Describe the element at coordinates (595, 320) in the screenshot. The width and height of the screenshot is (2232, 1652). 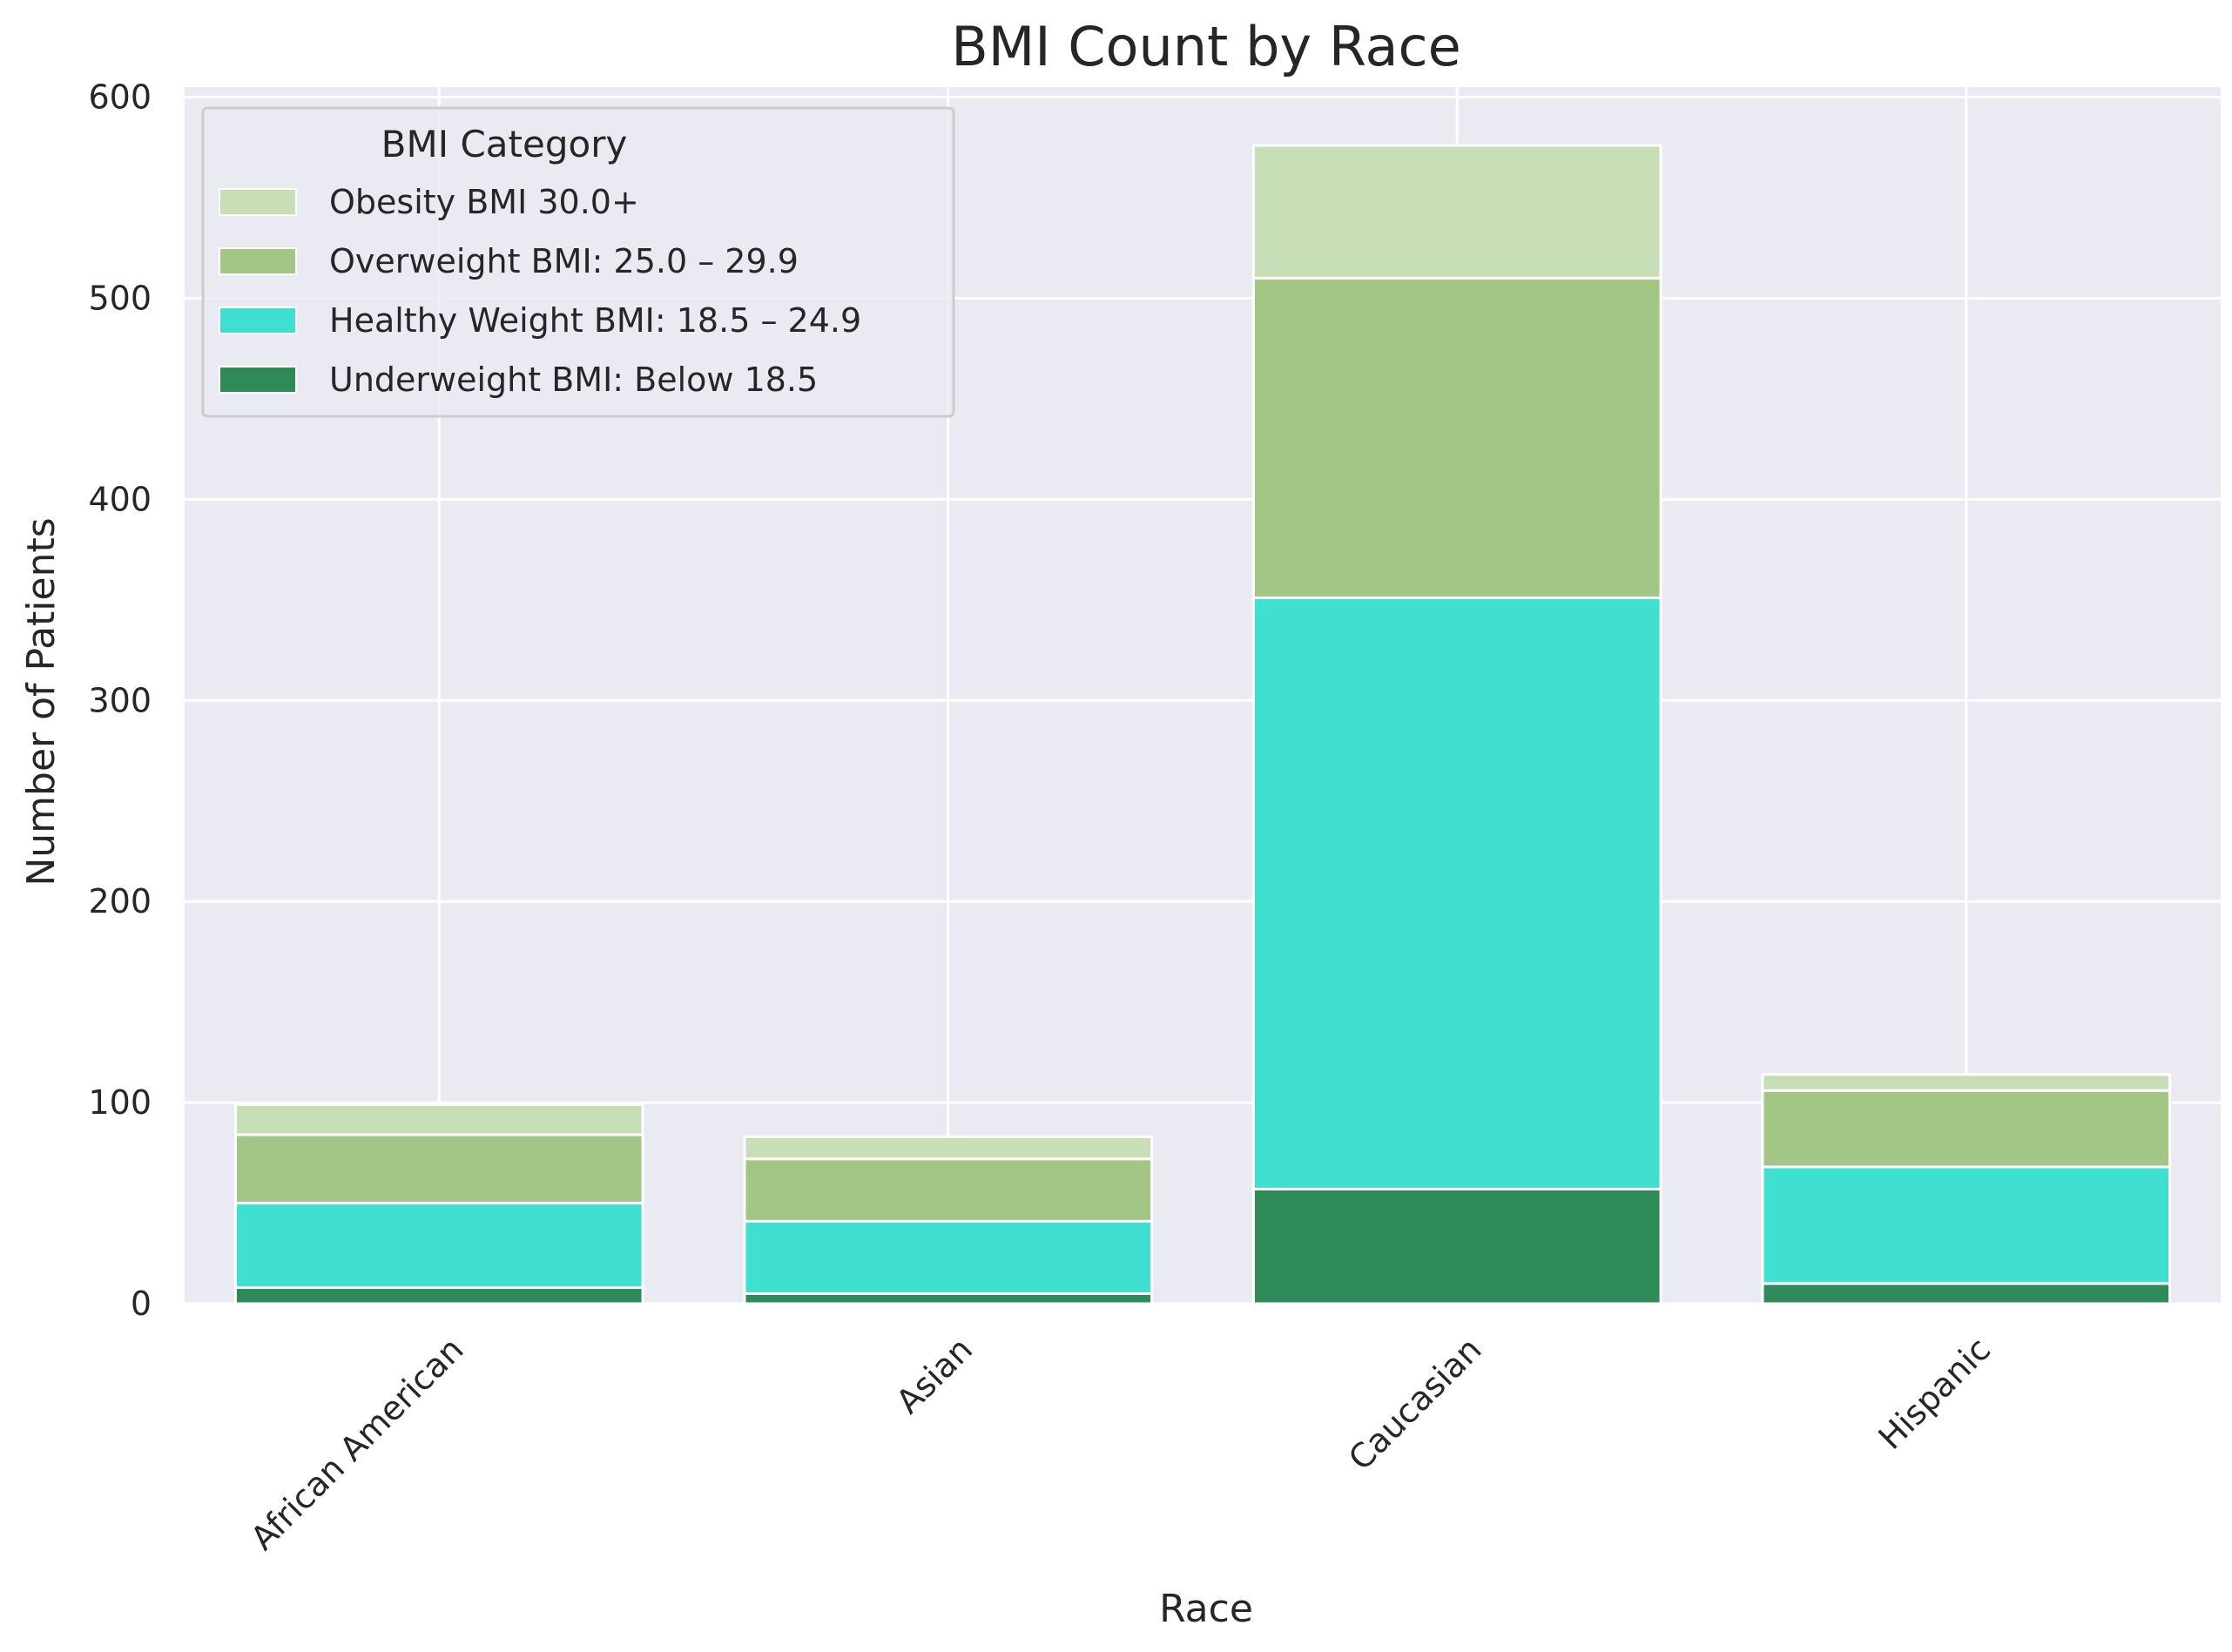
I see `legend-label: Healthy Weight BMI: 18.5 – 24.9` at that location.